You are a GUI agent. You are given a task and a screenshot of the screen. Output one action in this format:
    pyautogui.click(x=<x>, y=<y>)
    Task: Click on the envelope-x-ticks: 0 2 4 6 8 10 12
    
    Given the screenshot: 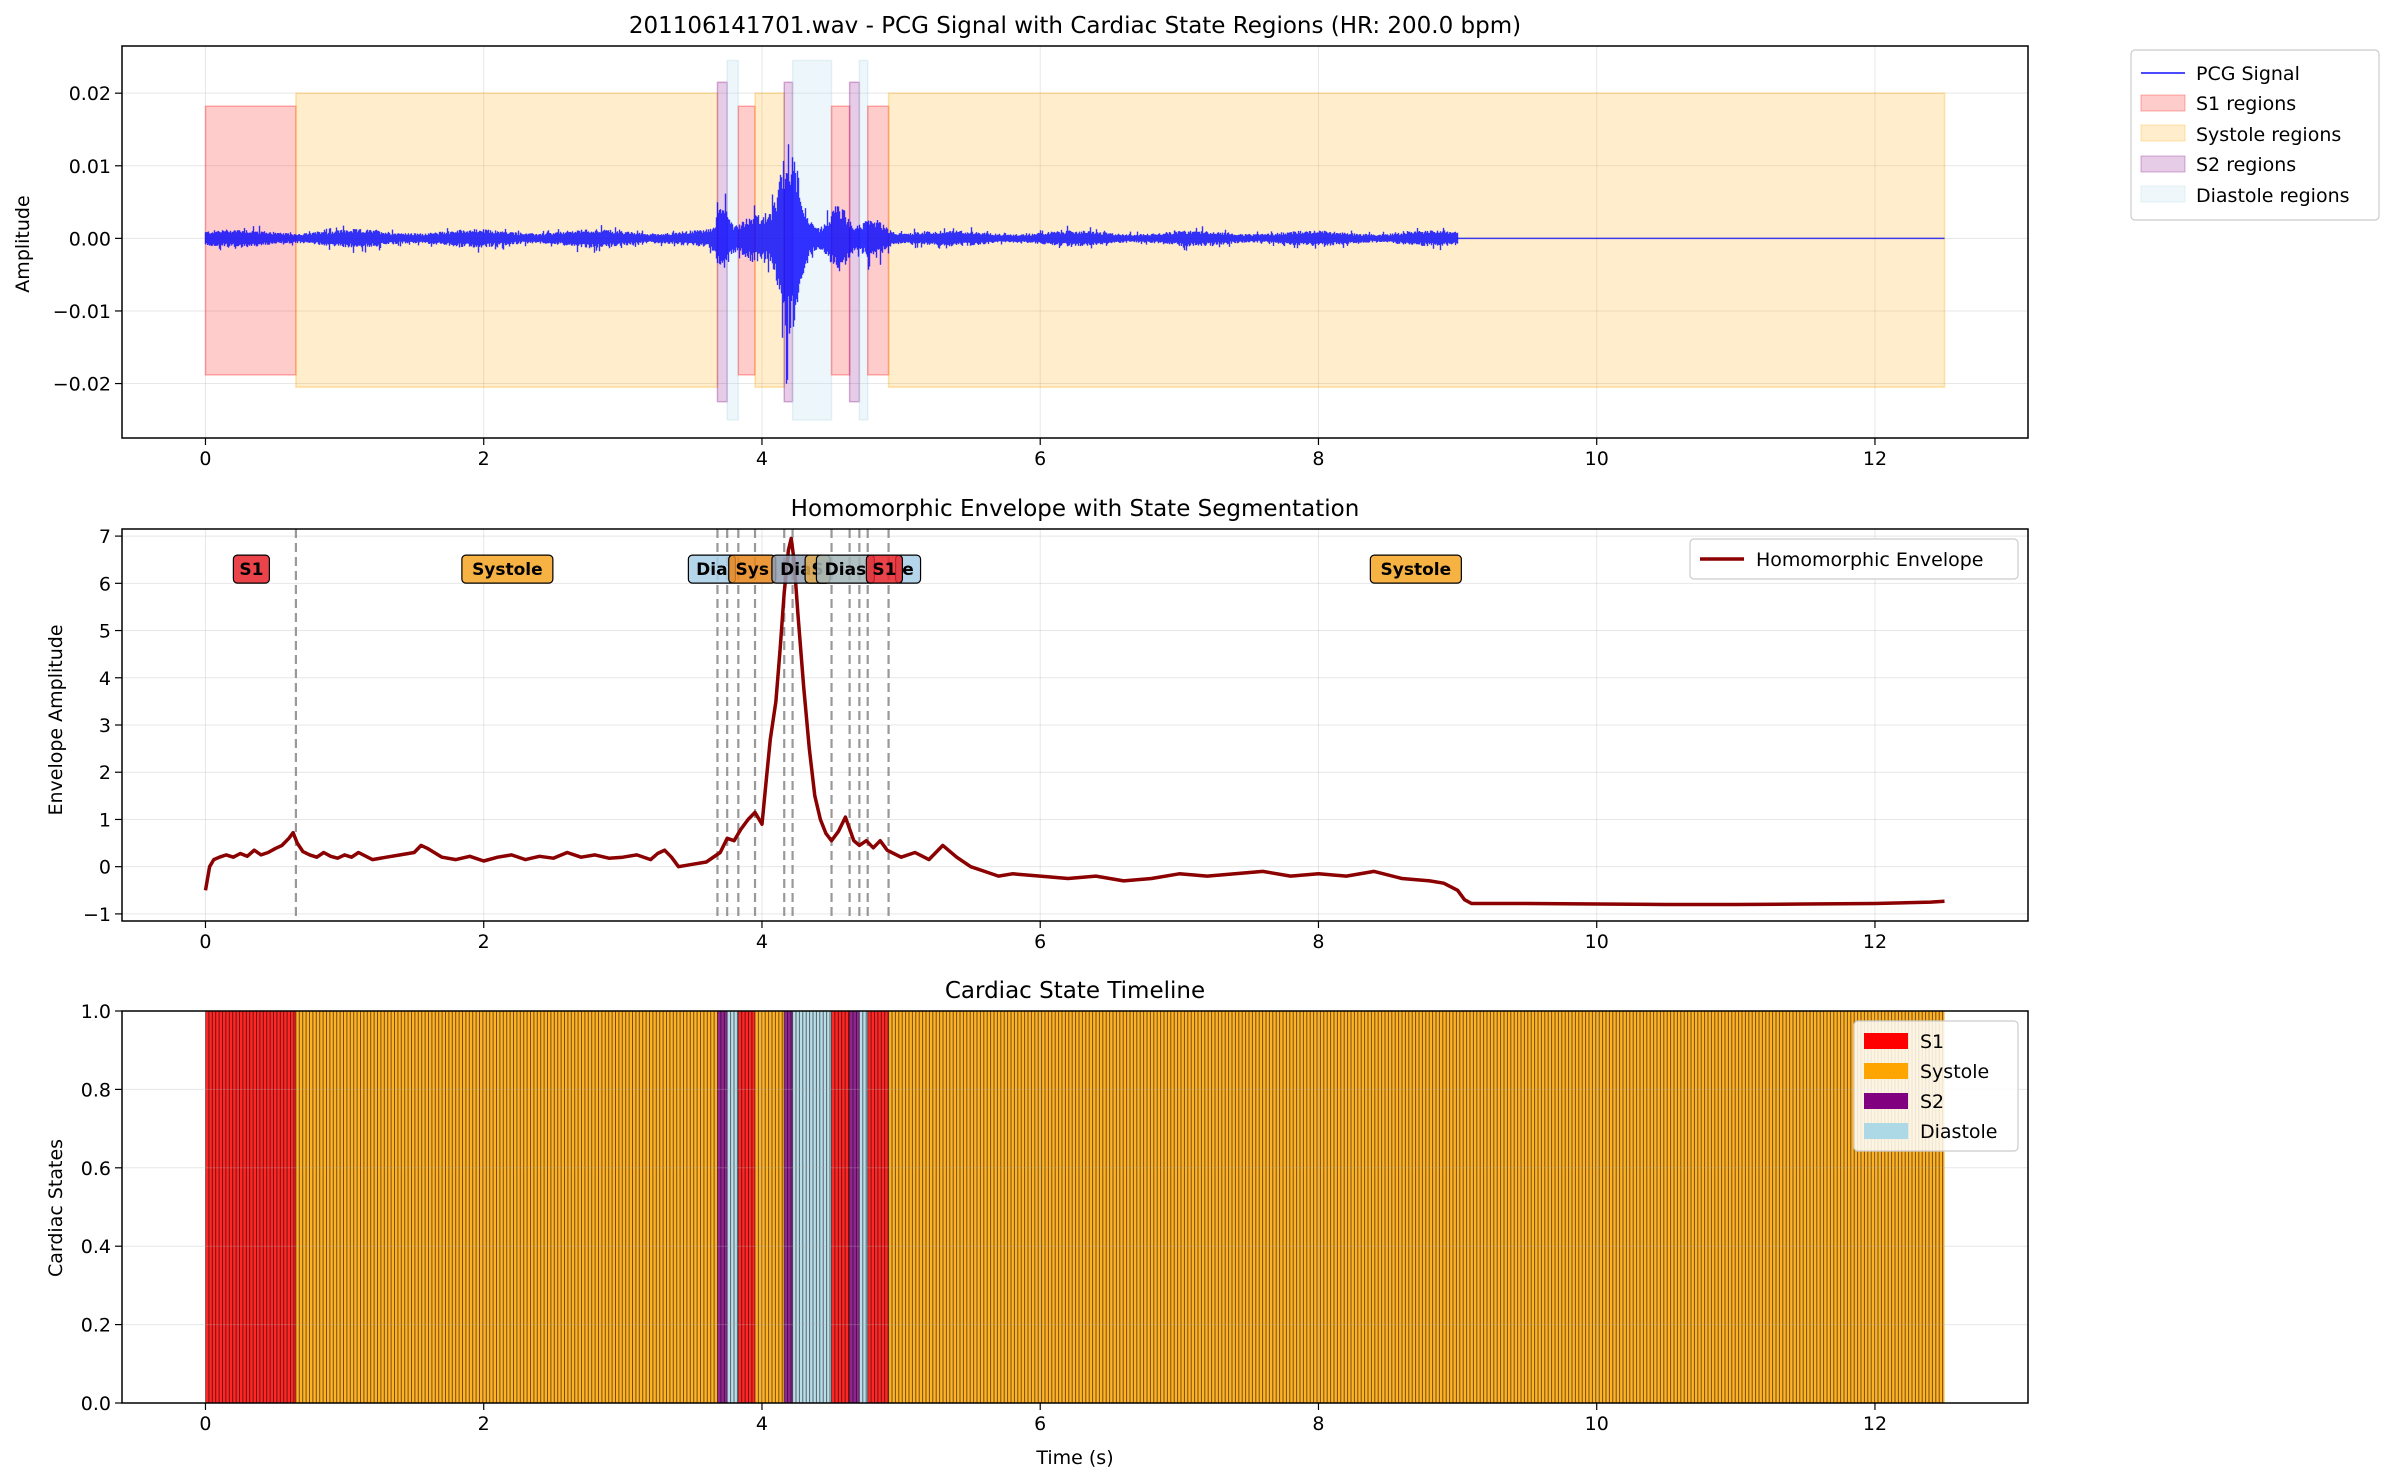 What is the action you would take?
    pyautogui.click(x=1043, y=937)
    